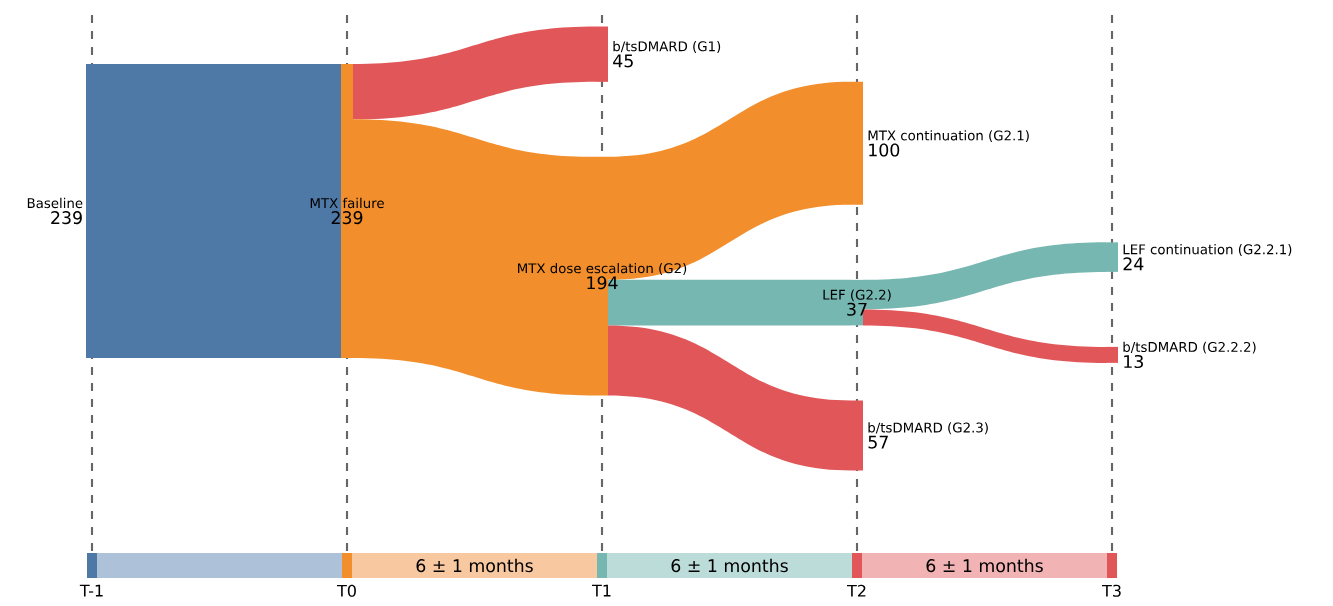 Image resolution: width=1333 pixels, height=606 pixels. What do you see at coordinates (884, 150) in the screenshot?
I see `data-label: 100` at bounding box center [884, 150].